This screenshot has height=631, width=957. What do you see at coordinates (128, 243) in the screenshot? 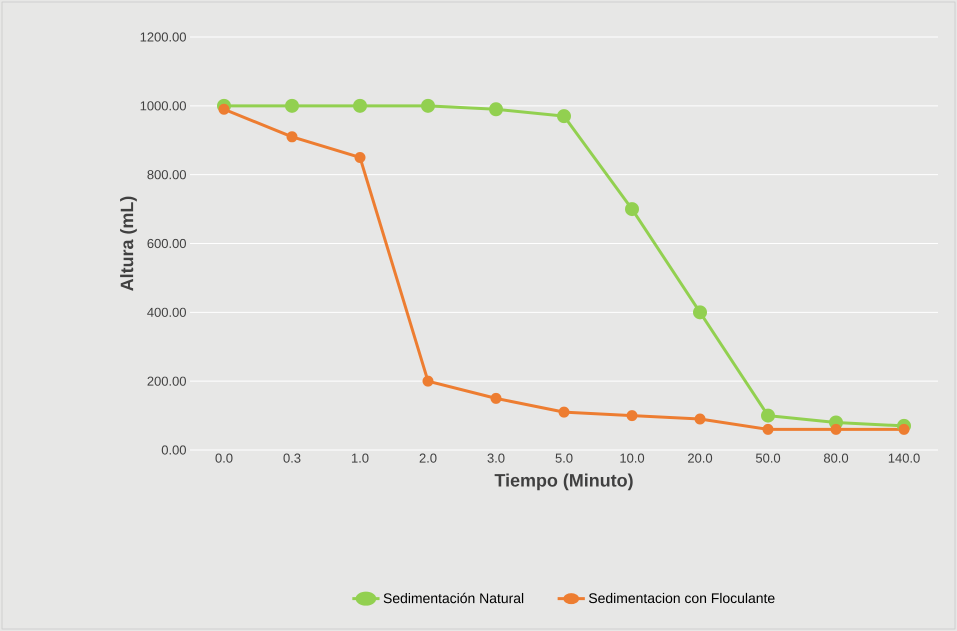
I see `y-axis-title: Altura (mL)` at bounding box center [128, 243].